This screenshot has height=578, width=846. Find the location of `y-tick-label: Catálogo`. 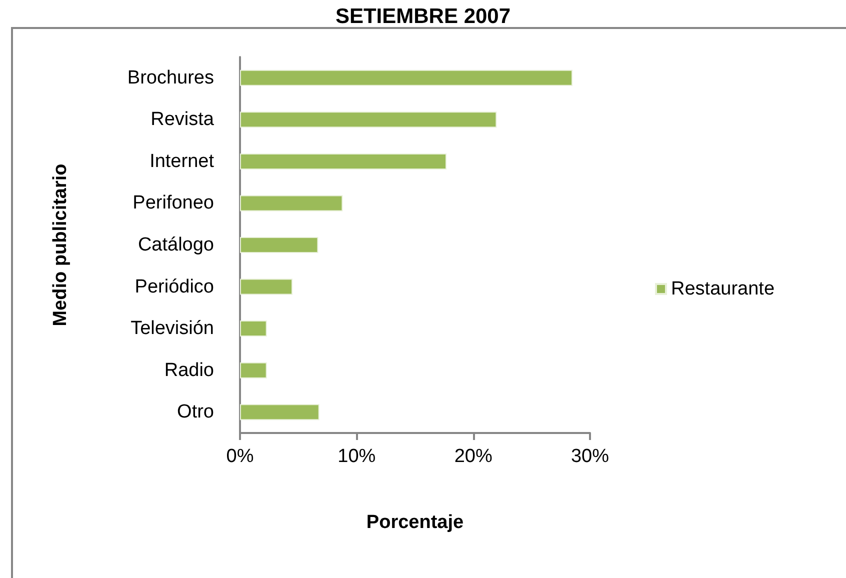

y-tick-label: Catálogo is located at coordinates (176, 245).